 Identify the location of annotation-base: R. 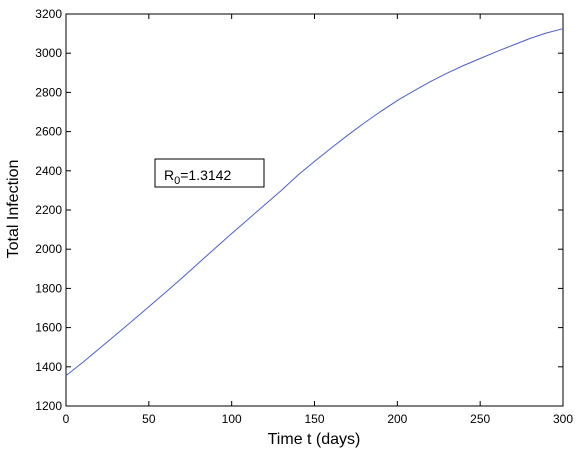
(169, 175).